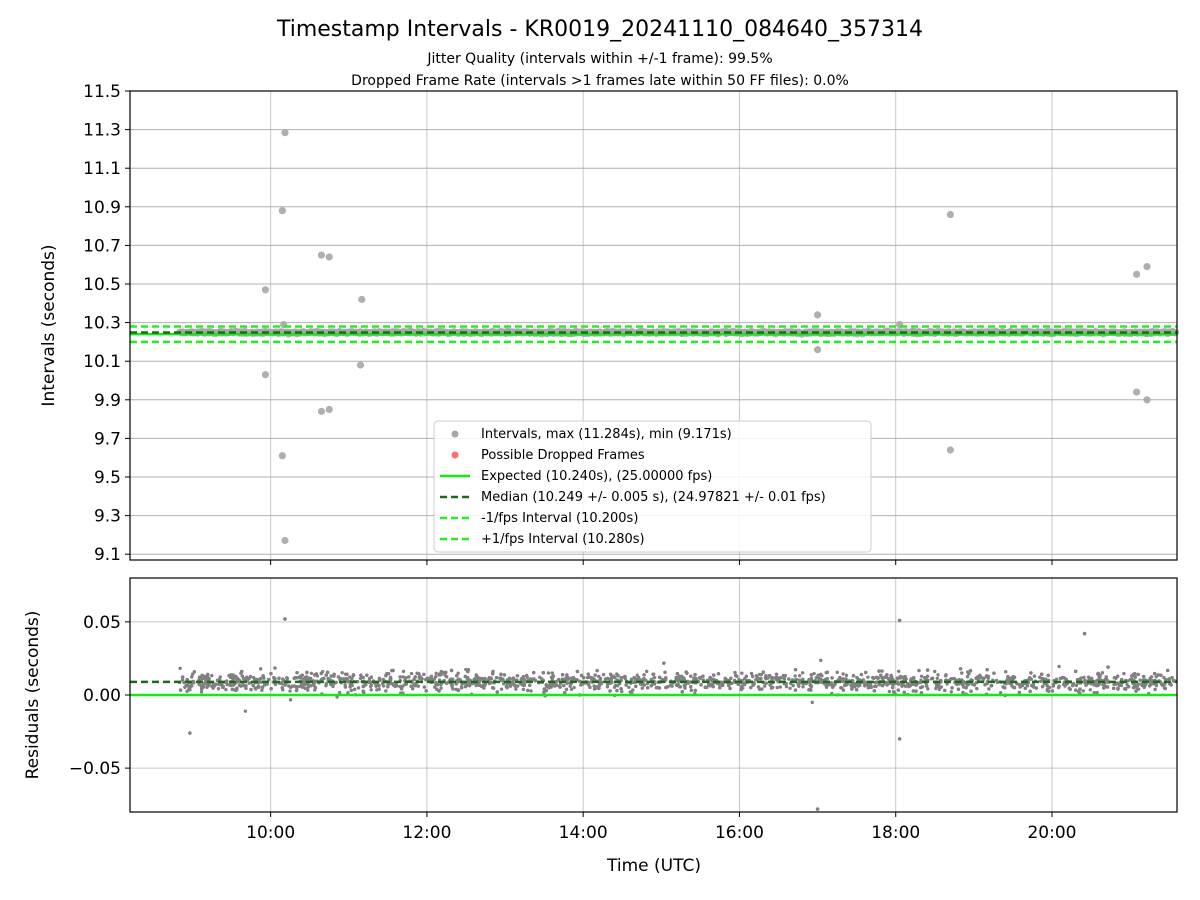  I want to click on legend-label-expected: Expected (10.240s), (25.00000 fps), so click(596, 476).